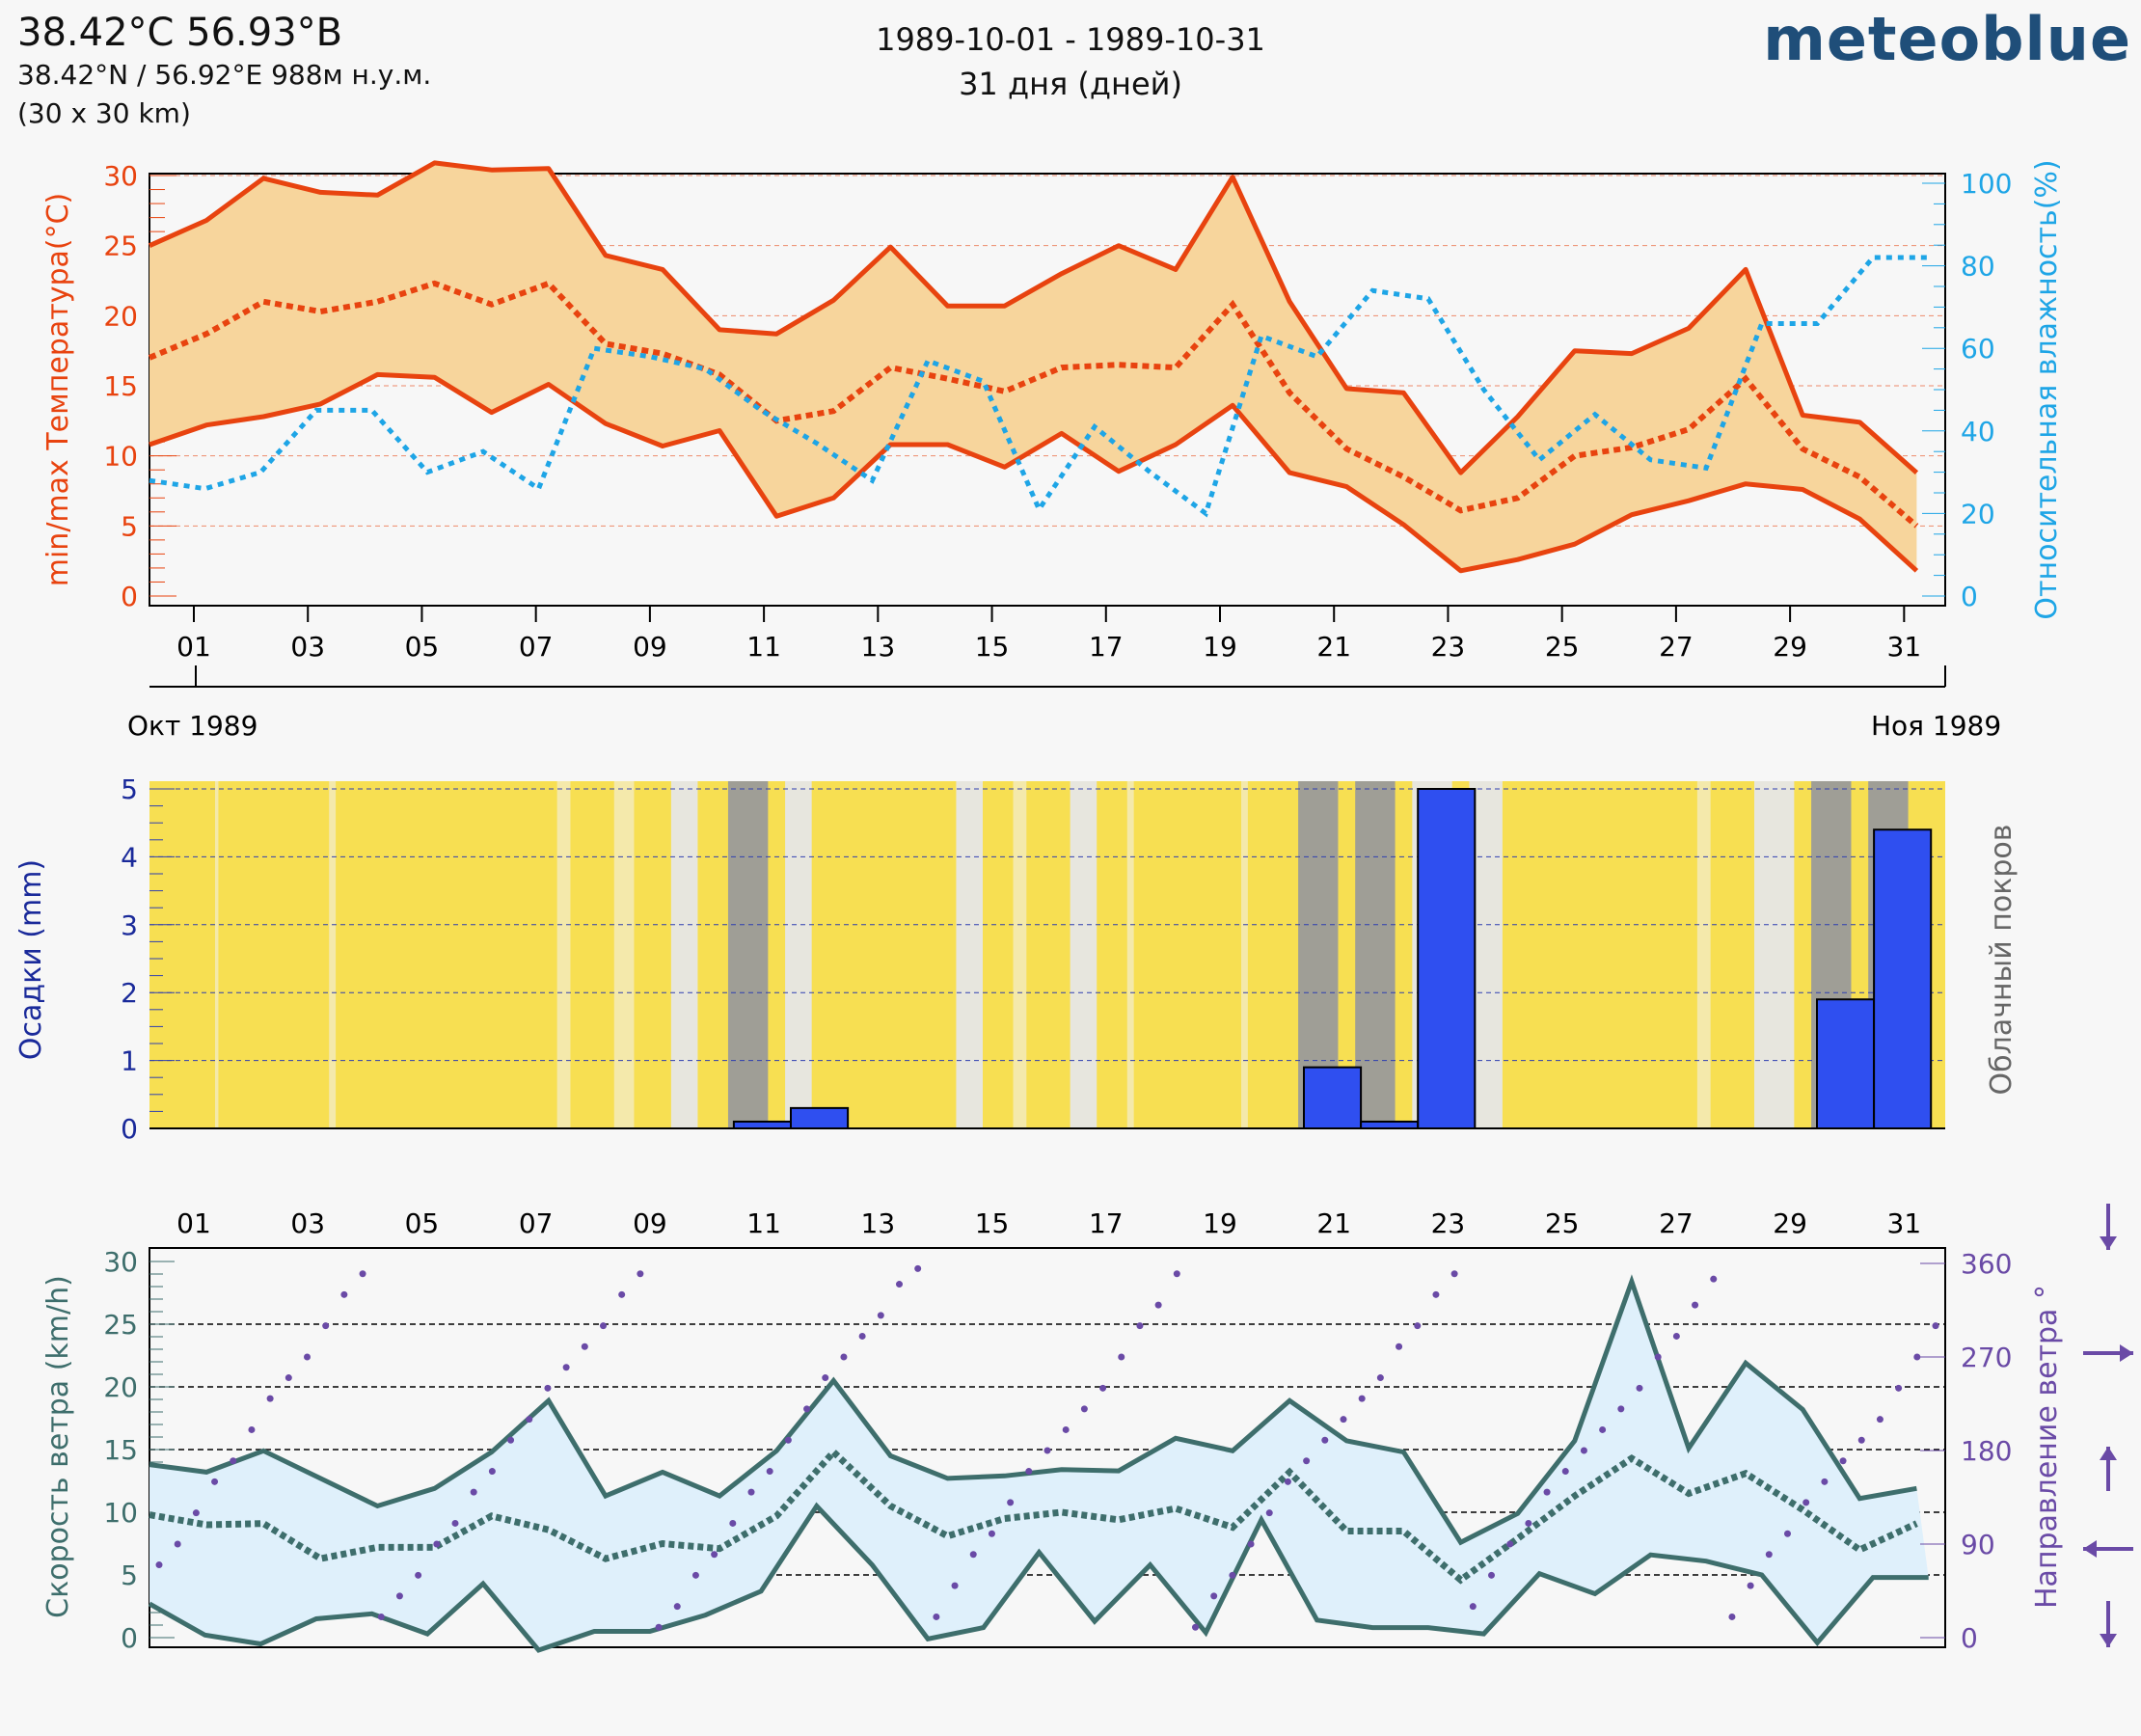 This screenshot has height=1736, width=2141. Describe the element at coordinates (1039, 1577) in the screenshot. I see `wind-min-line` at that location.